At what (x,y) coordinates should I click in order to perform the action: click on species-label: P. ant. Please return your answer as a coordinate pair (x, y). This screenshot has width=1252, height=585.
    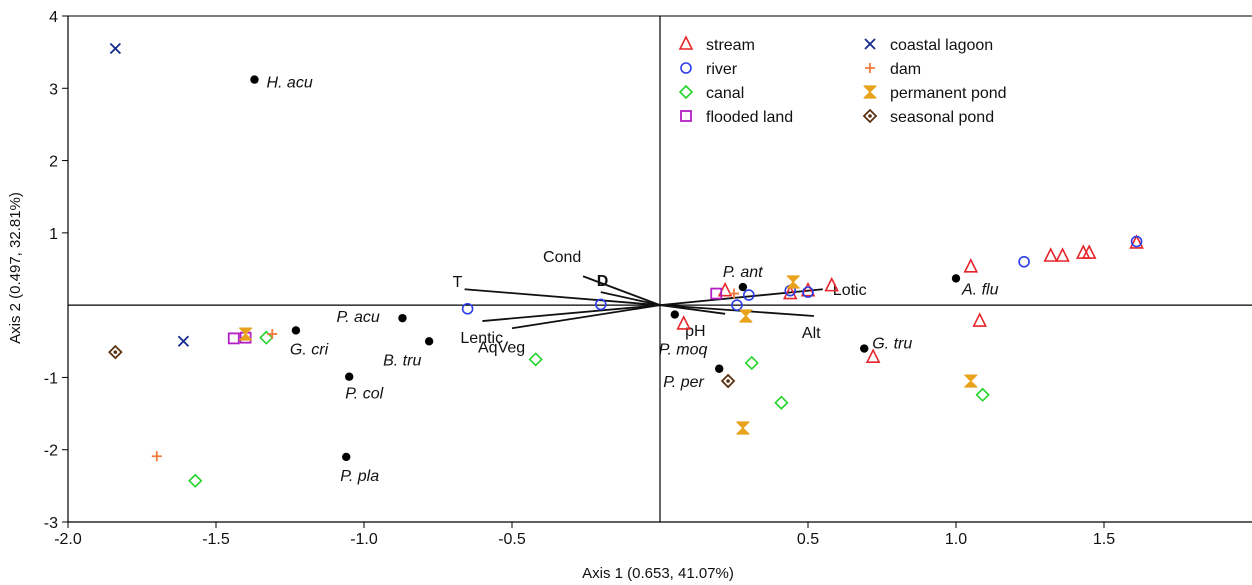
    Looking at the image, I should click on (743, 272).